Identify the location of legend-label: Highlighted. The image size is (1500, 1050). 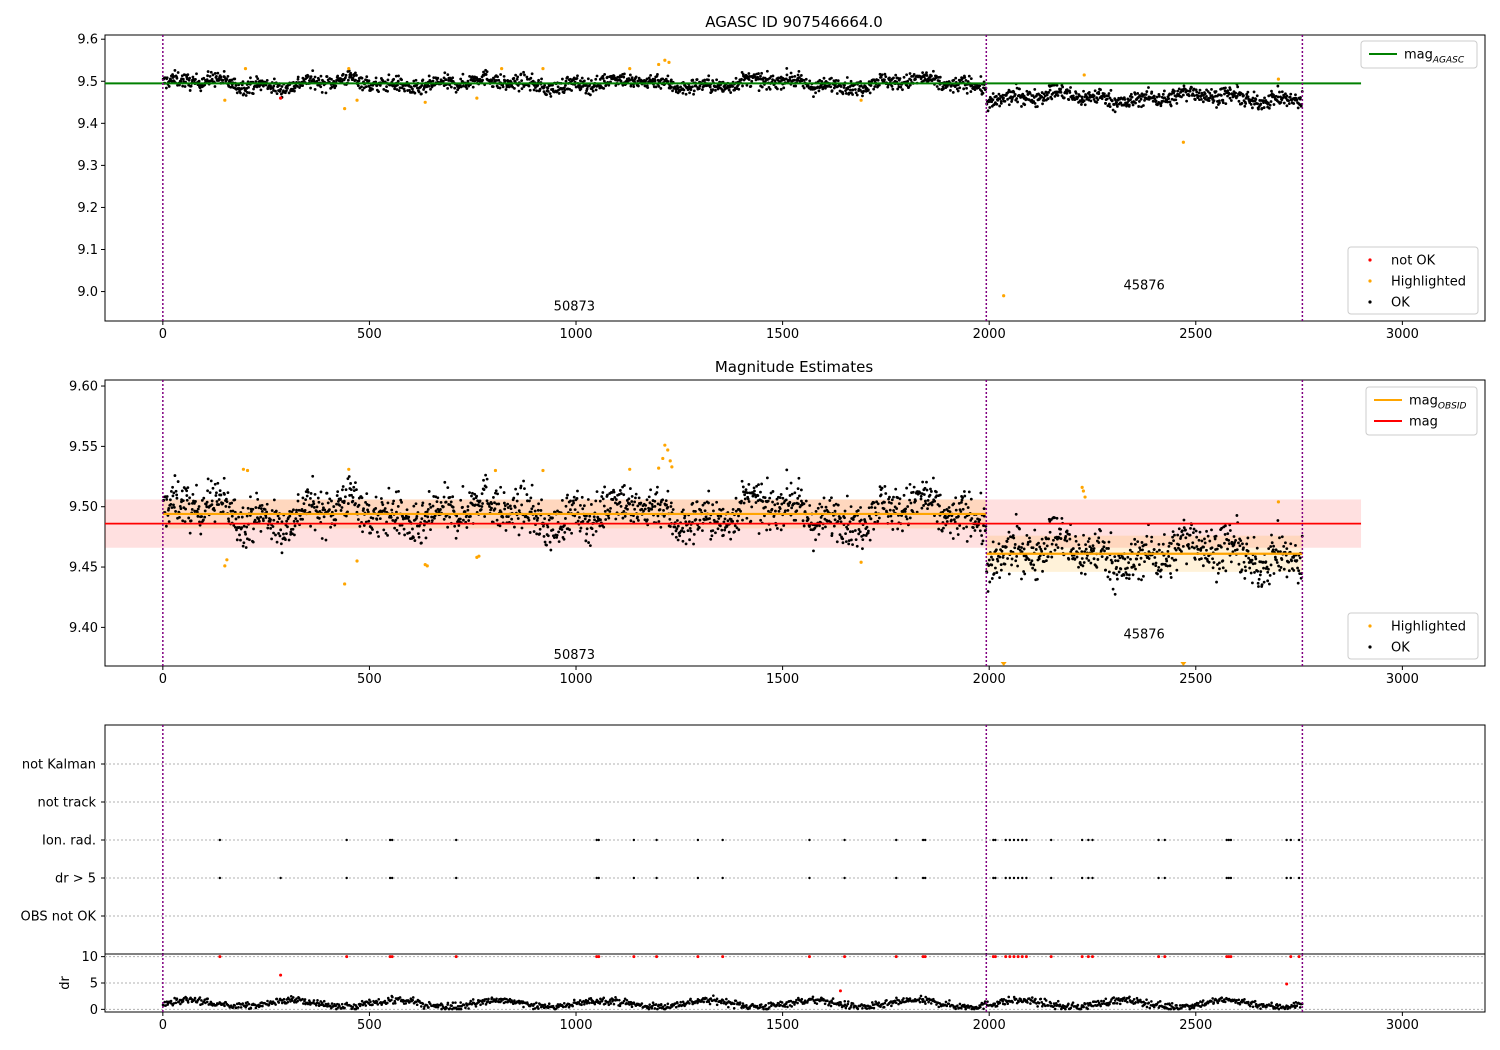
(1428, 282).